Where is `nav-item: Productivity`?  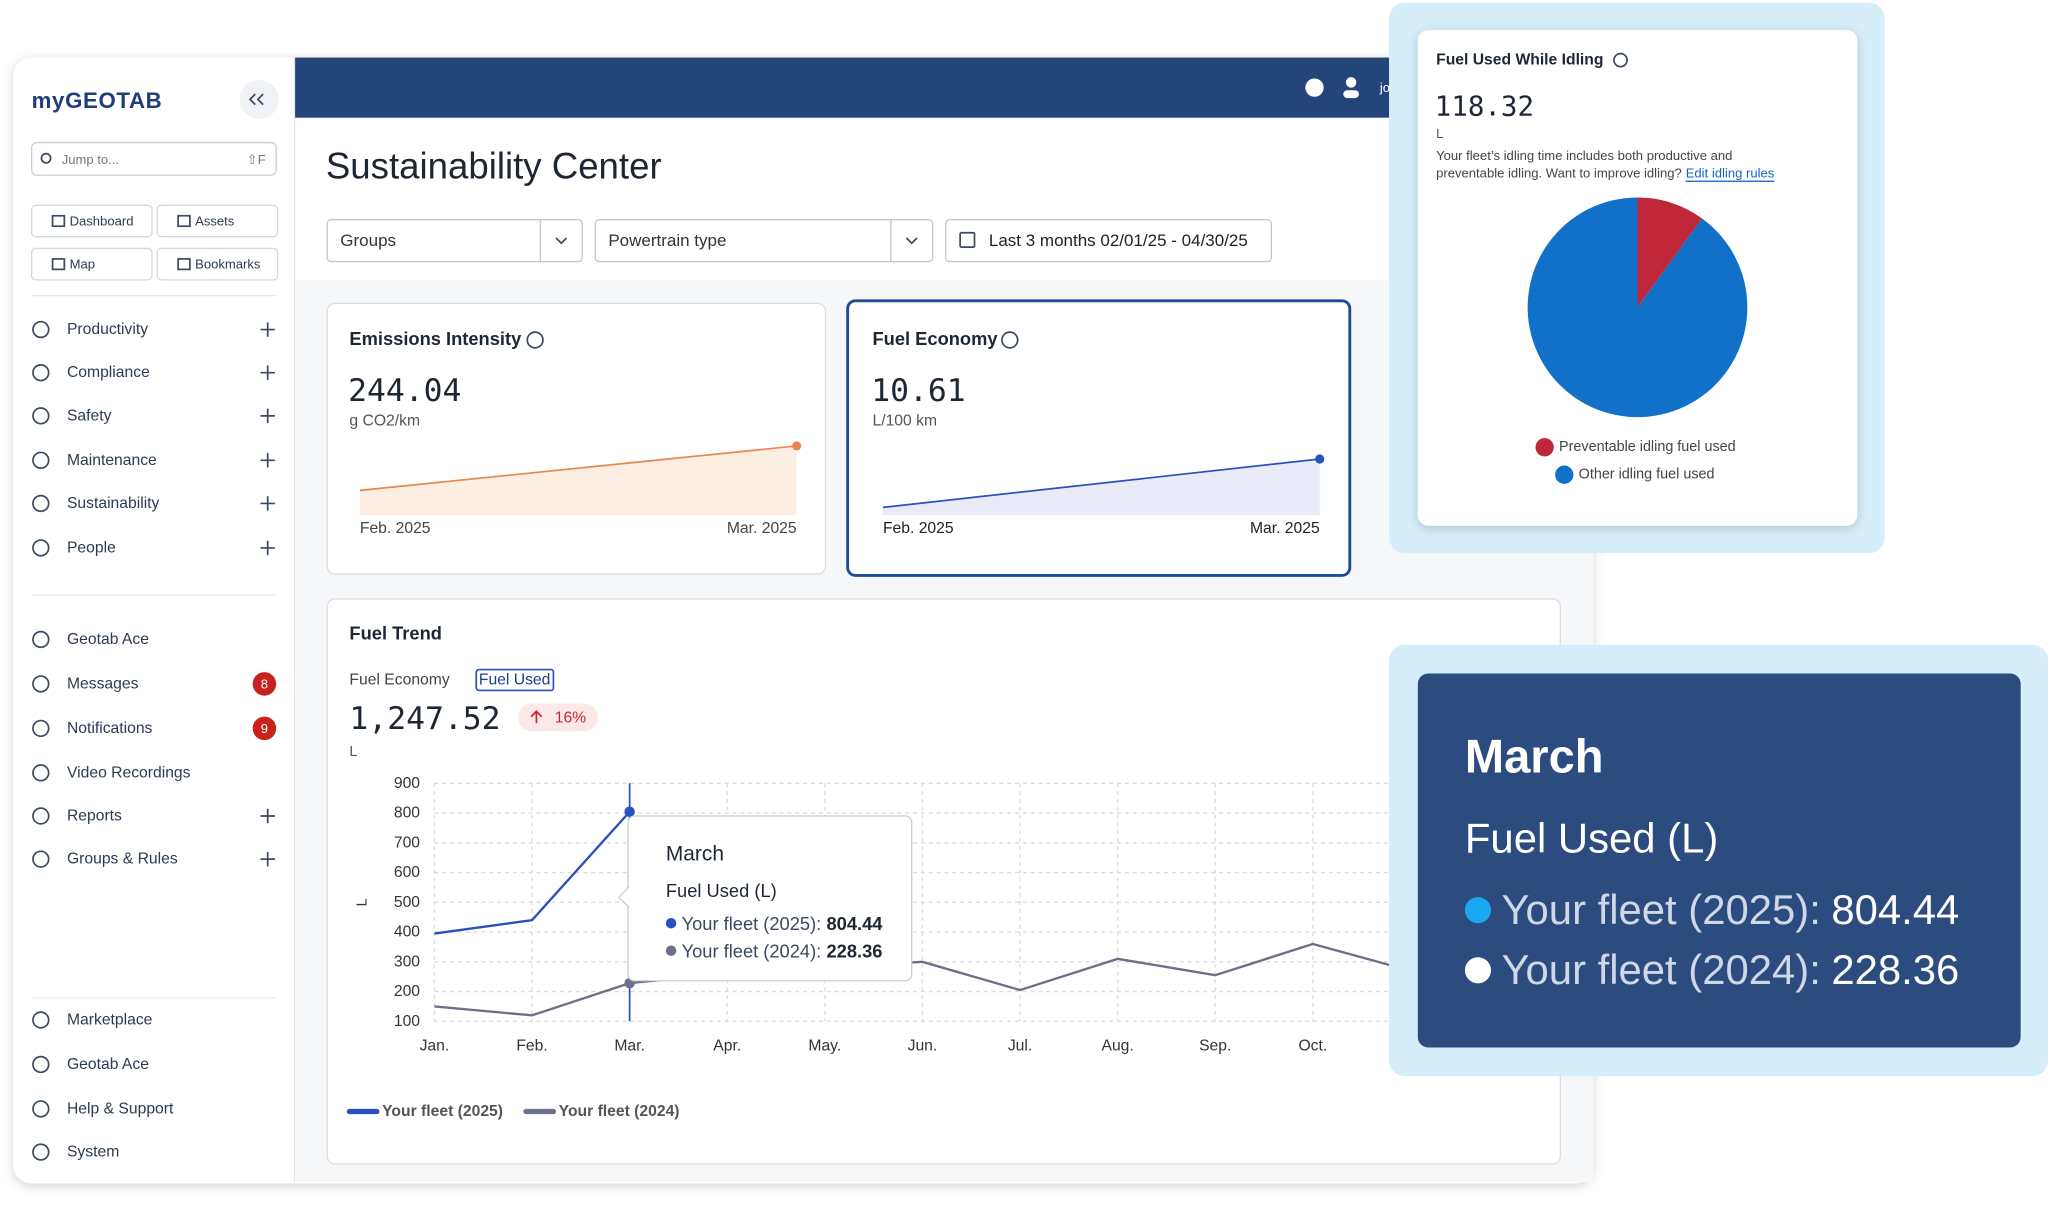
nav-item: Productivity is located at coordinates (107, 329).